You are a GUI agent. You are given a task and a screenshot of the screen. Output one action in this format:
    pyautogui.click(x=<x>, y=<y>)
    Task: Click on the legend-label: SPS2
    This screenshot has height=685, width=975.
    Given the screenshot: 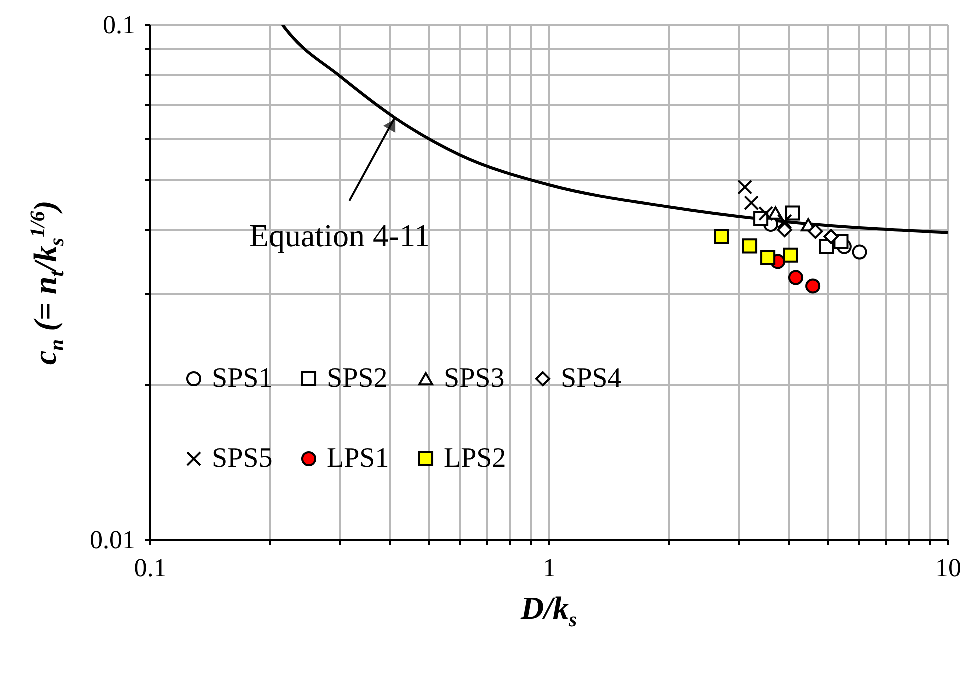 What is the action you would take?
    pyautogui.click(x=357, y=378)
    